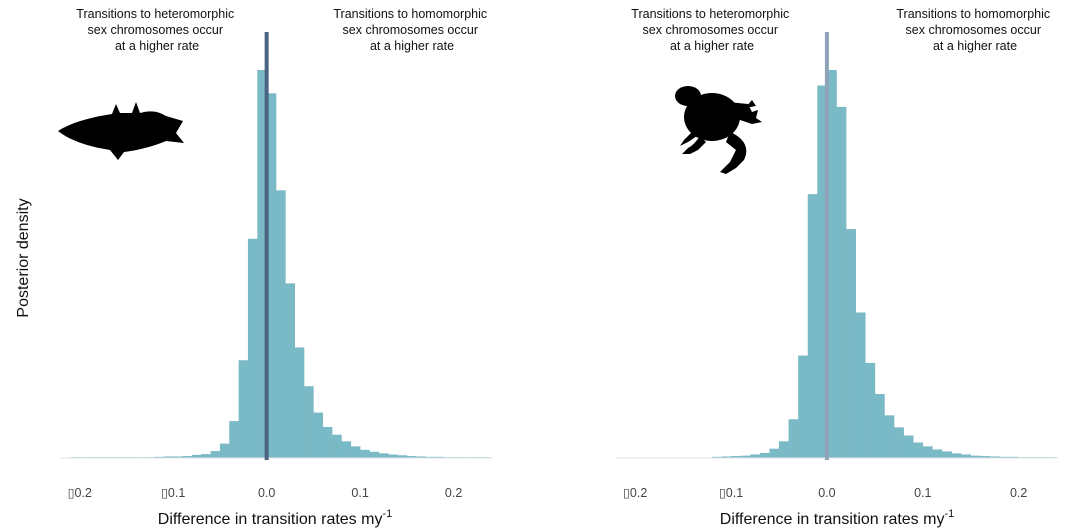 This screenshot has height=531, width=1070. Describe the element at coordinates (121, 131) in the screenshot. I see `fish-silhouette-icon` at that location.